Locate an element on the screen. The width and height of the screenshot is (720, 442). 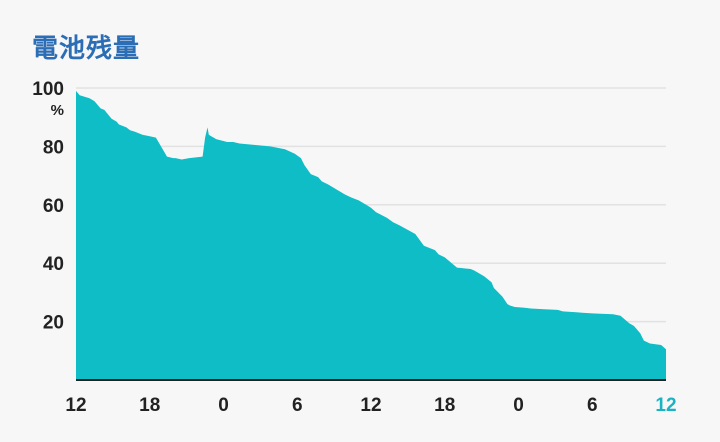
y-tick-60: 60 is located at coordinates (53, 206).